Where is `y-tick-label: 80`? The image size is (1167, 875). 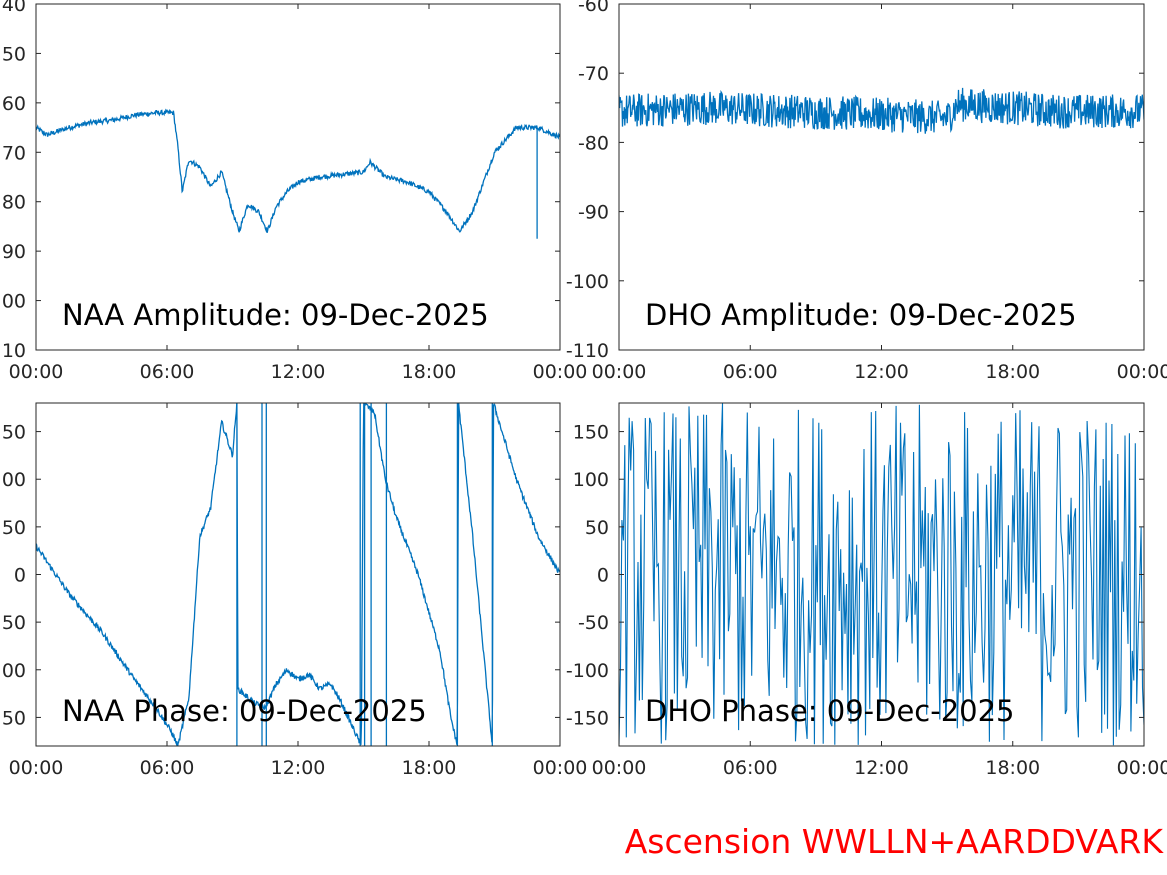 y-tick-label: 80 is located at coordinates (14, 203).